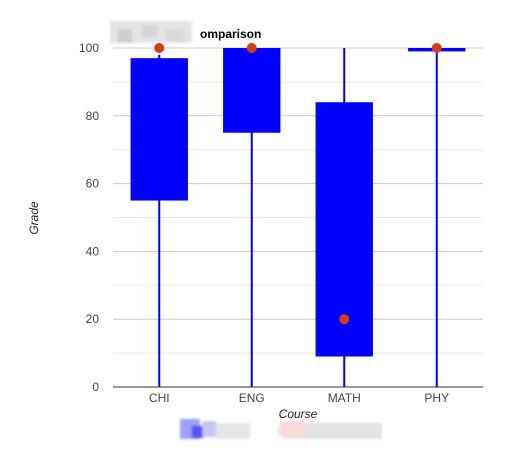  I want to click on y-tick-label: 40, so click(93, 251).